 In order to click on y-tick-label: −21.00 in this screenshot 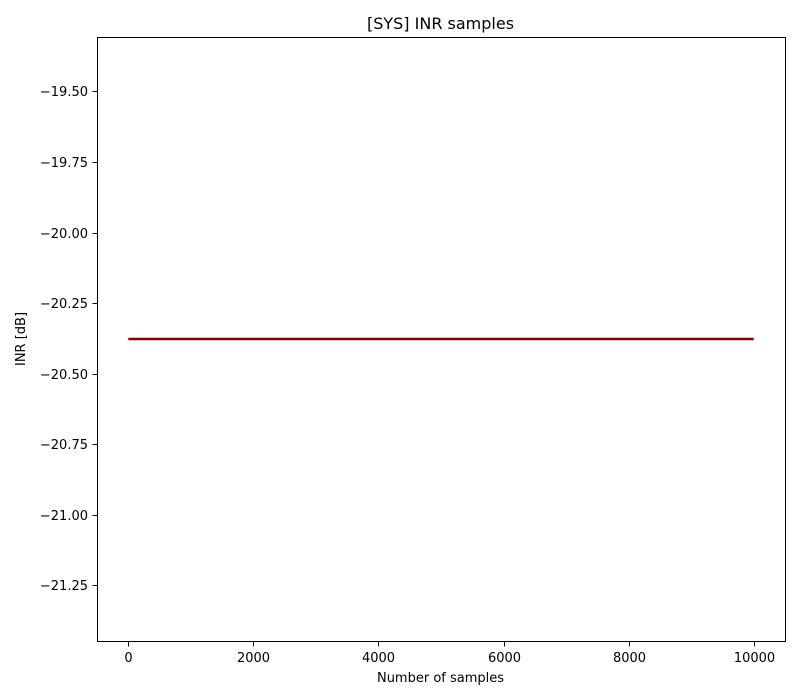, I will do `click(64, 516)`.